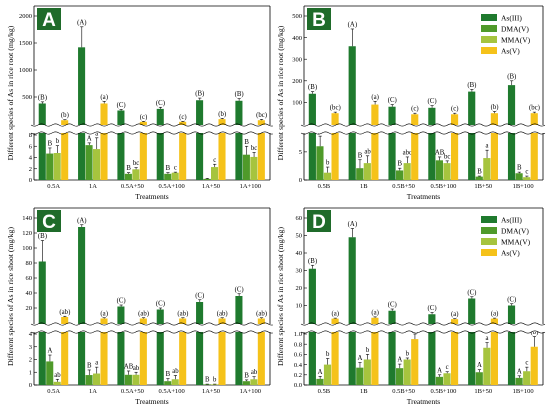 The width and height of the screenshot is (550, 407). Describe the element at coordinates (49, 20) in the screenshot. I see `panel-label: A` at that location.